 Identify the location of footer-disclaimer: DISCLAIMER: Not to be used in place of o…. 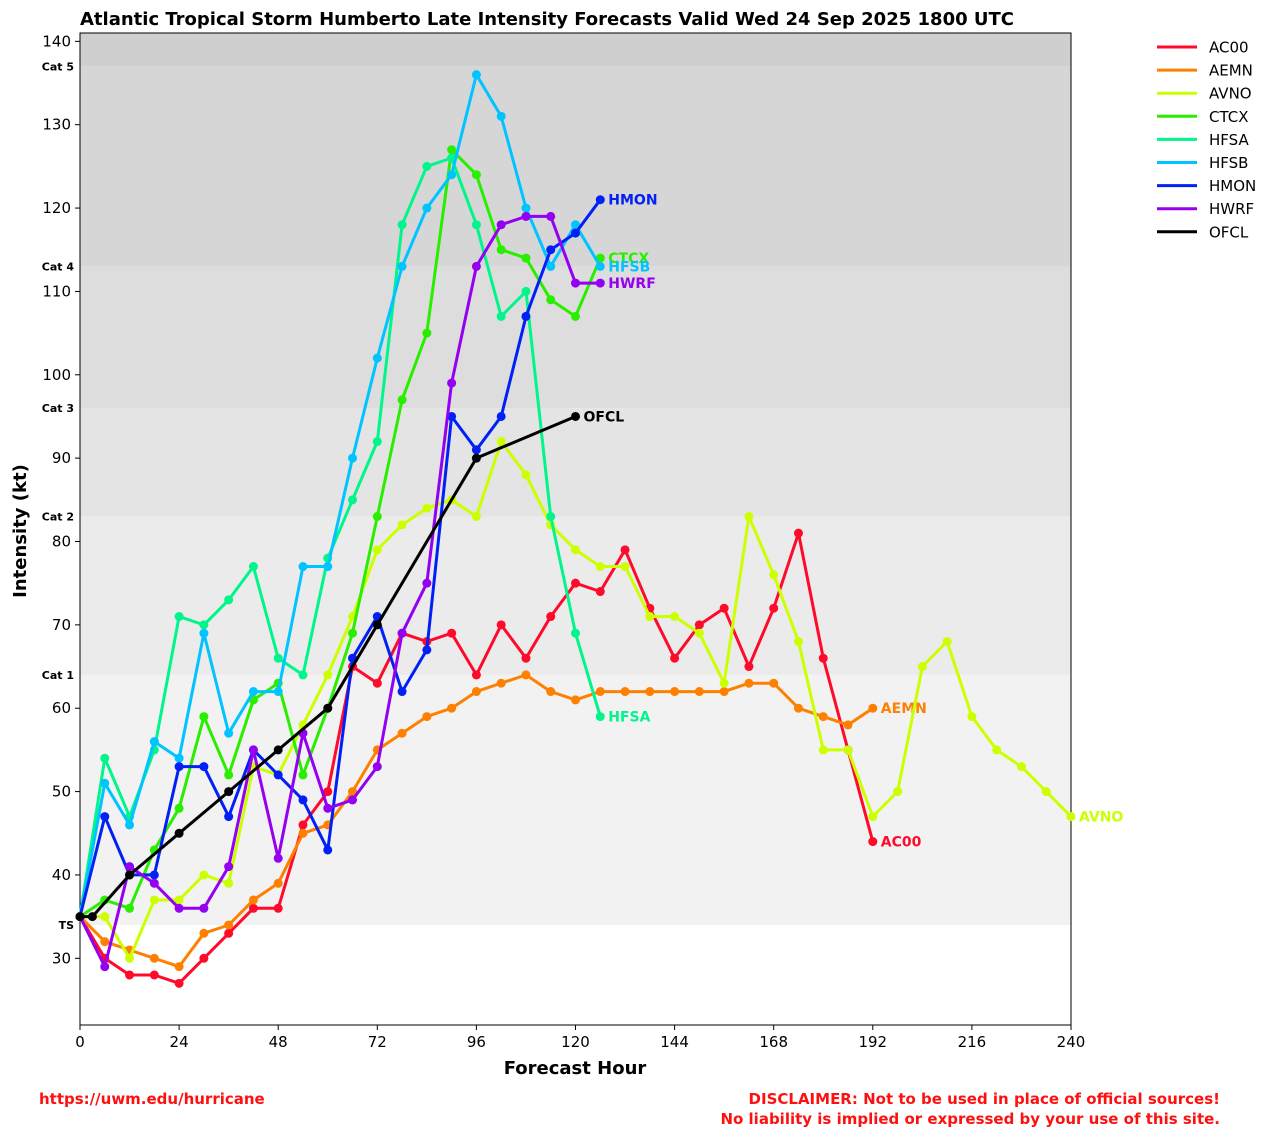
(970, 1109).